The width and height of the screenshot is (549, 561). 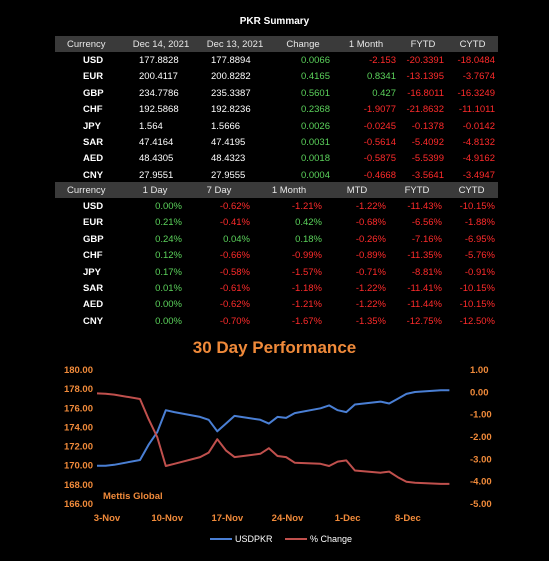 What do you see at coordinates (384, 93) in the screenshot?
I see `table-cell: 0.427` at bounding box center [384, 93].